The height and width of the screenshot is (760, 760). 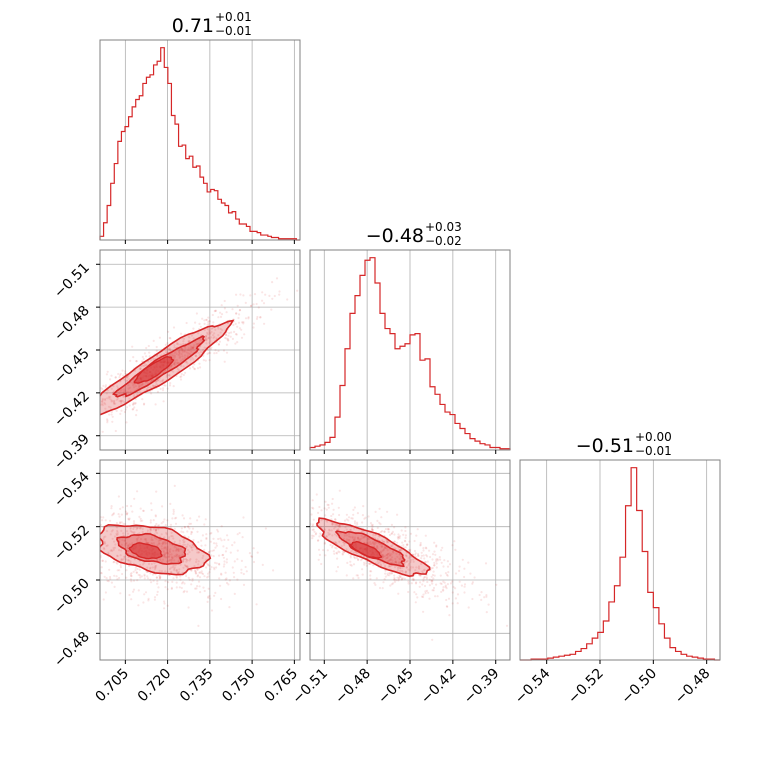 What do you see at coordinates (443, 241) in the screenshot?
I see `title-error-minus: −0.02` at bounding box center [443, 241].